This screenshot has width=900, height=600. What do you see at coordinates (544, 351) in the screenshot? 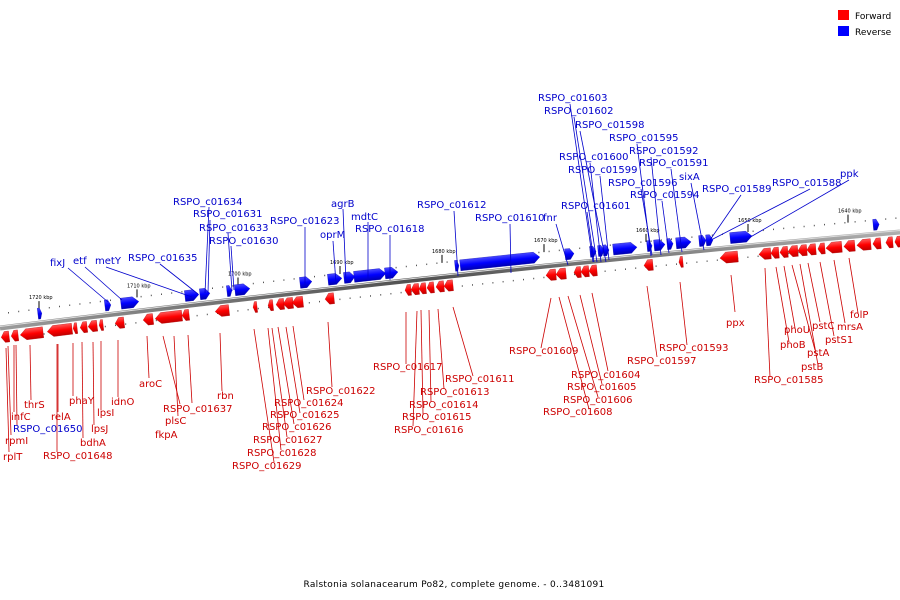
I see `gene-label-rspo-c01609: RSPO_c01609` at bounding box center [544, 351].